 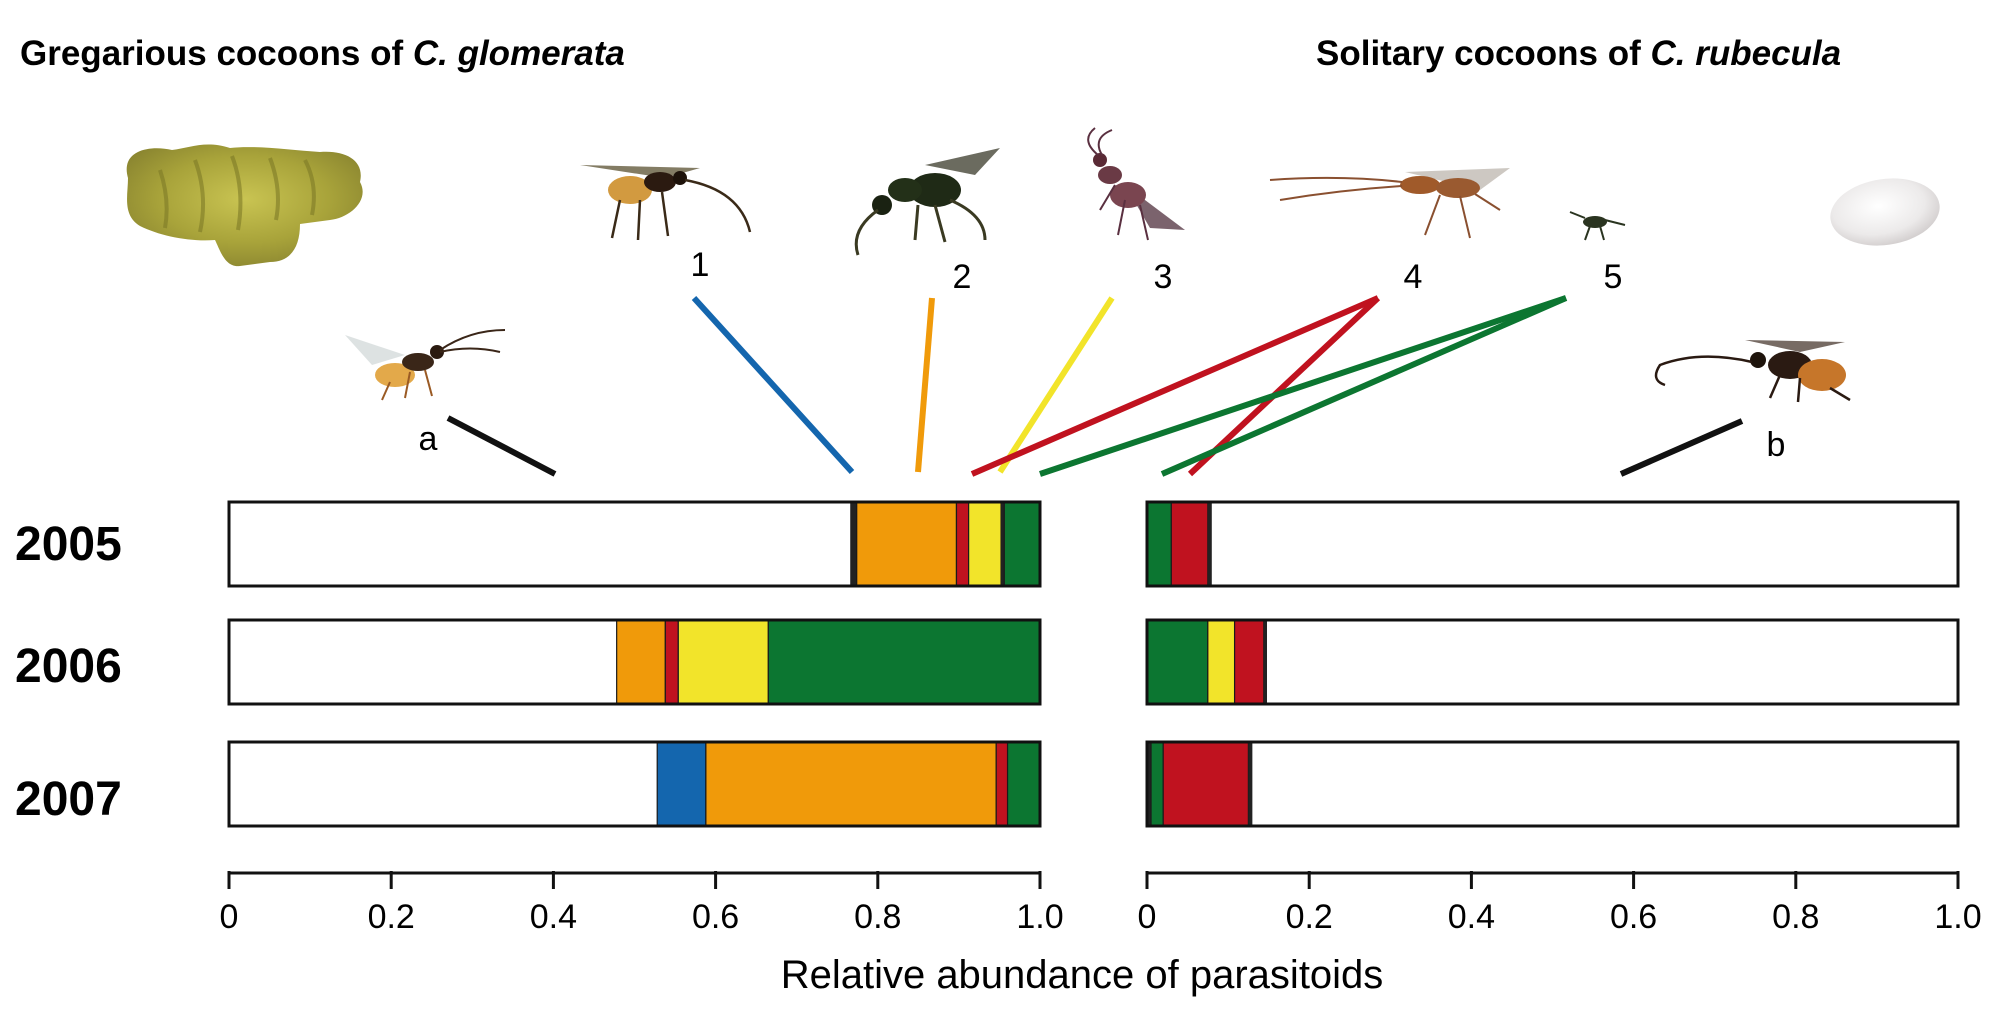 I want to click on specimen-label-b: b, so click(x=1776, y=445).